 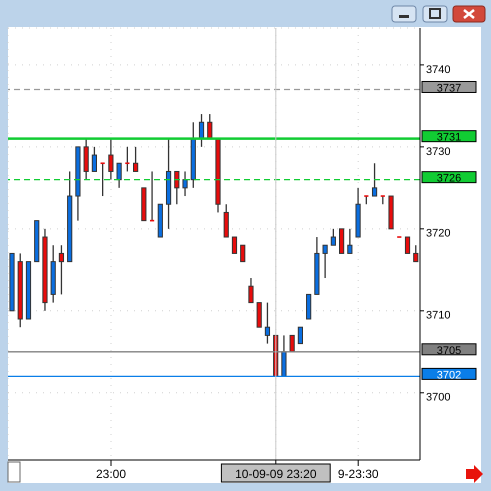 What do you see at coordinates (276, 474) in the screenshot?
I see `x-tick-label: 10-09-09 23:20` at bounding box center [276, 474].